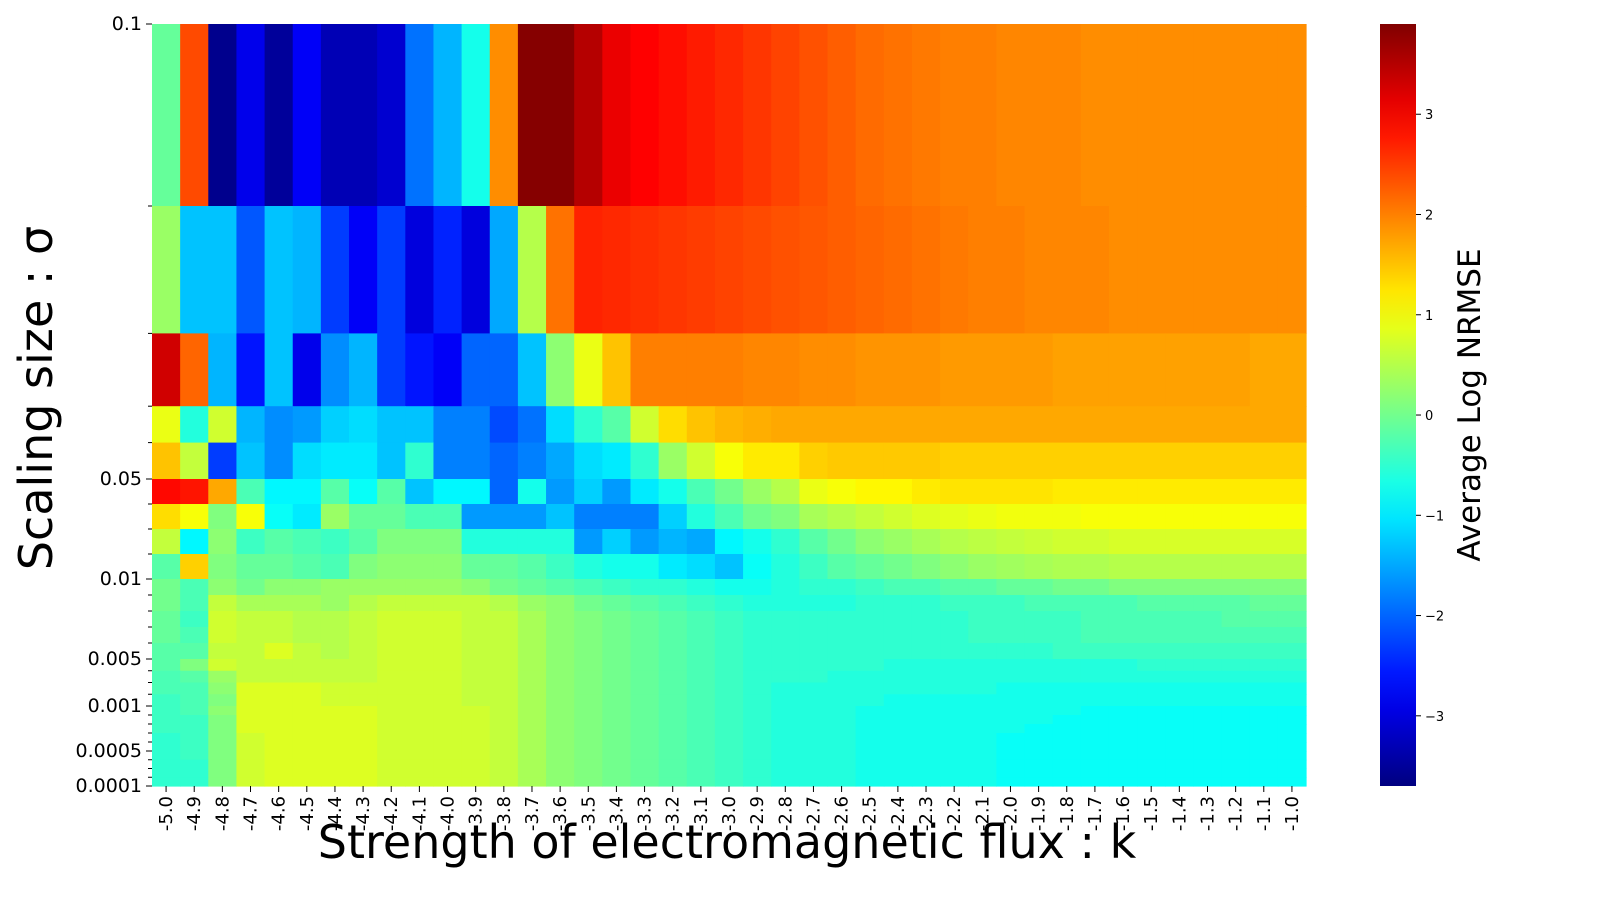 The width and height of the screenshot is (1600, 904). What do you see at coordinates (1292, 813) in the screenshot?
I see `x-tick-label: -1.0` at bounding box center [1292, 813].